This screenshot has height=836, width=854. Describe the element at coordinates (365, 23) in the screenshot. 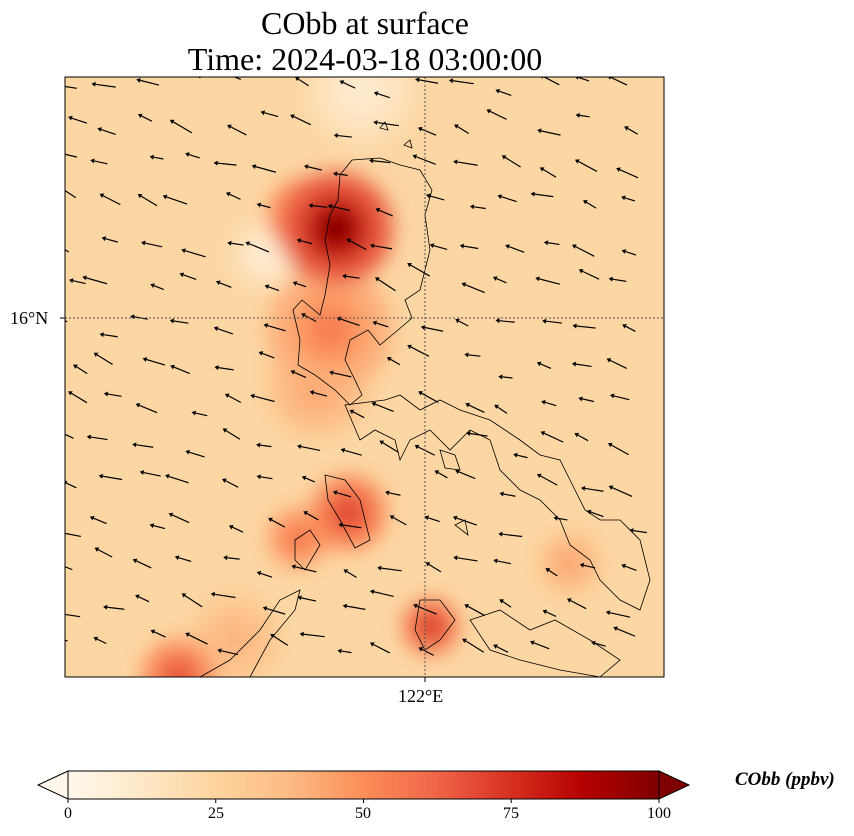

I see `plot-title-line1: CObb at surface` at that location.